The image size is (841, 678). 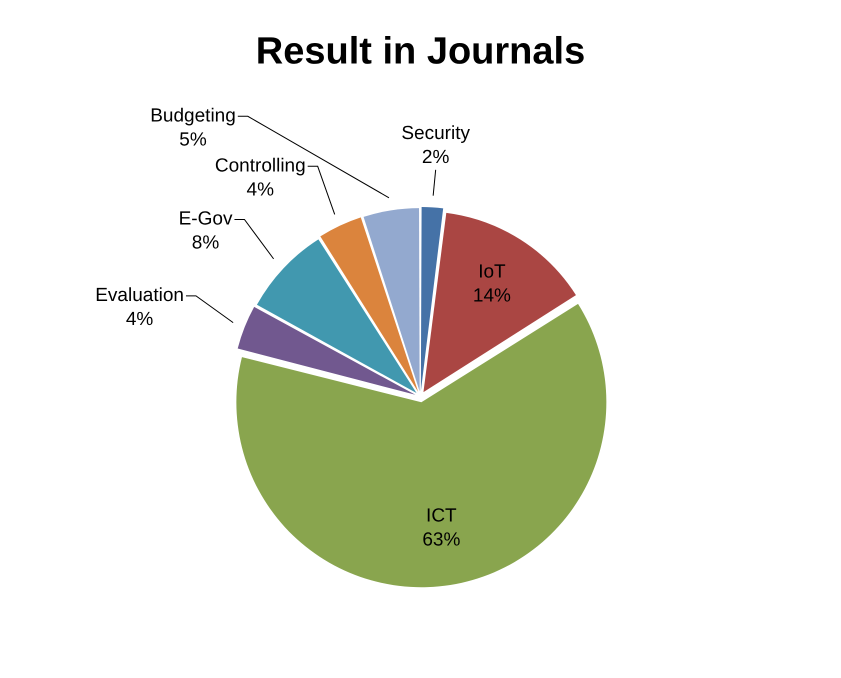 What do you see at coordinates (206, 243) in the screenshot?
I see `data-label: 8%` at bounding box center [206, 243].